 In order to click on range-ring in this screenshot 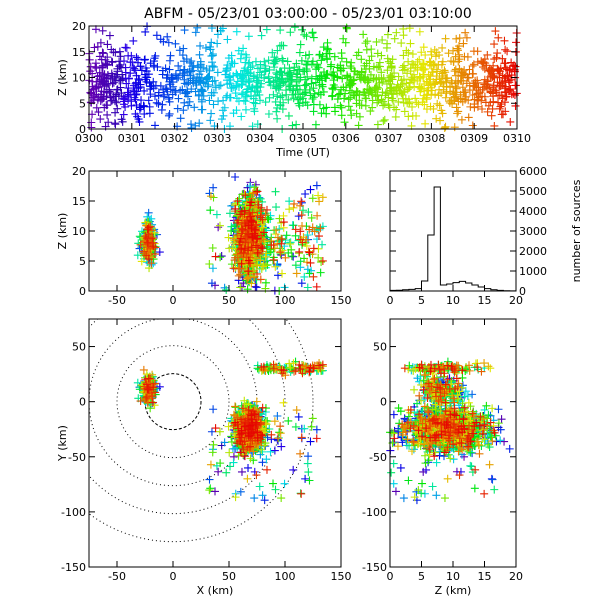, I will do `click(173, 403)`.